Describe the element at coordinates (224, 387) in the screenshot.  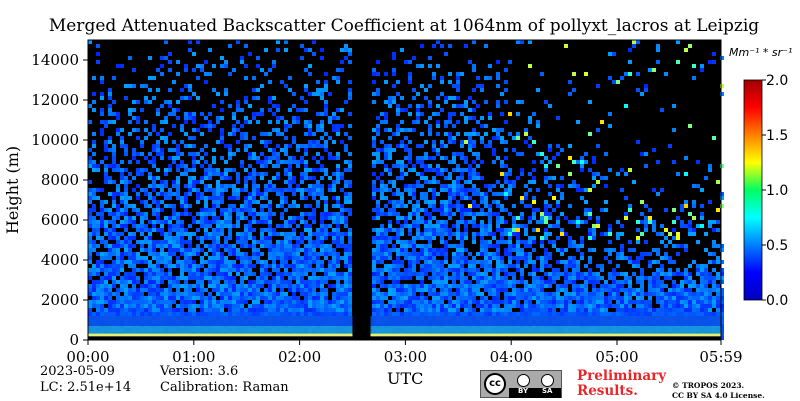
I see `calibration-text: Calibration: Raman` at that location.